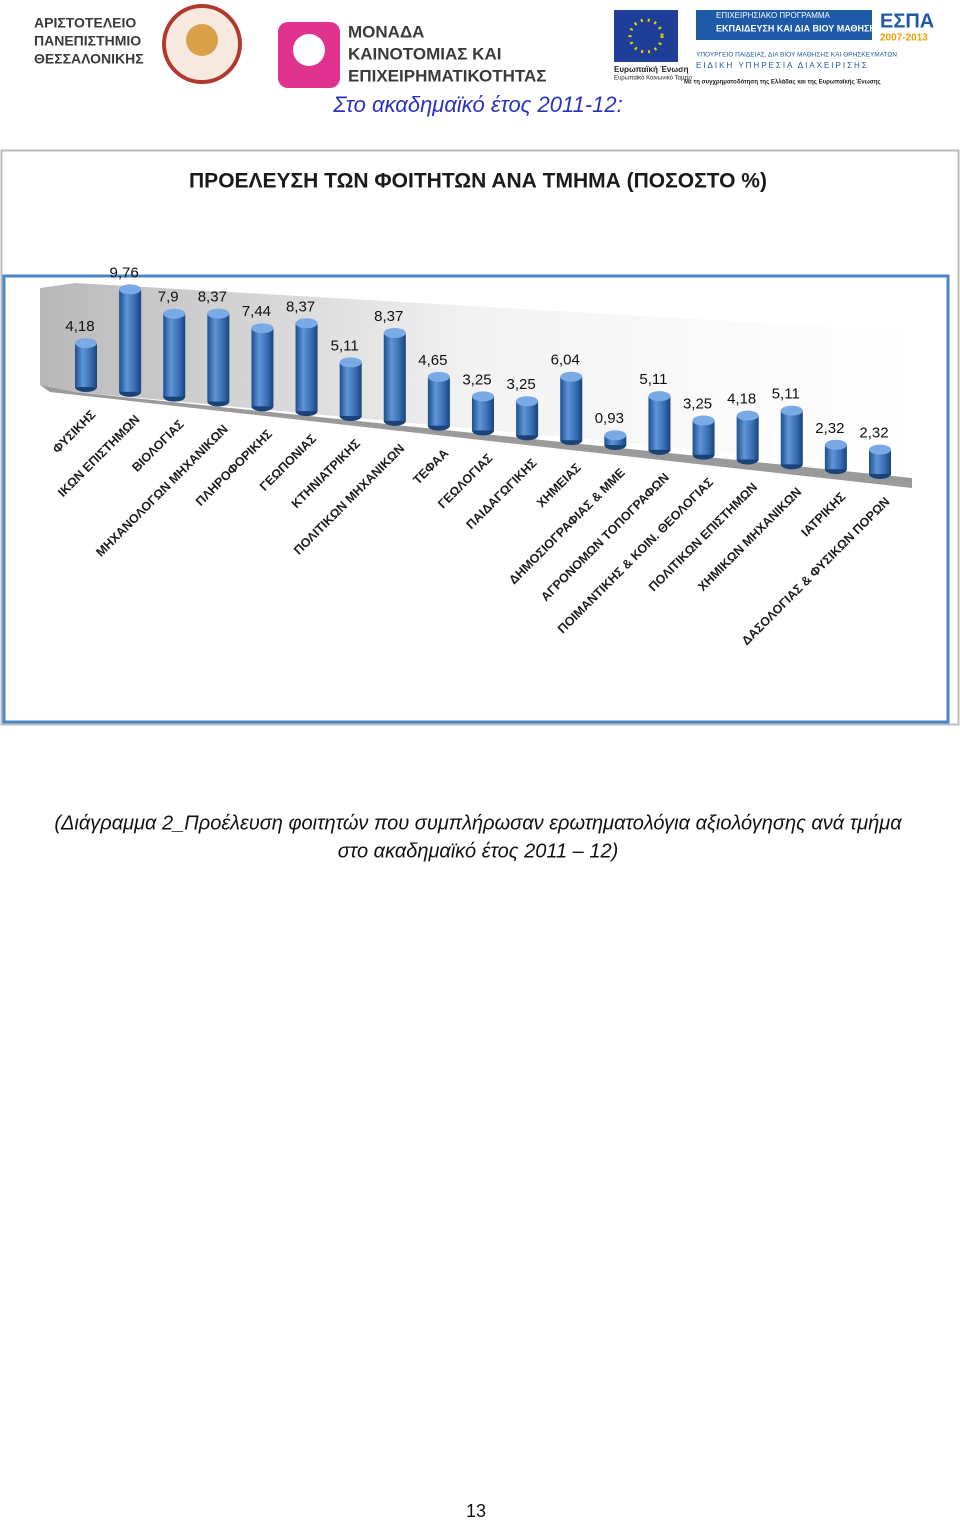  What do you see at coordinates (202, 40) in the screenshot?
I see `seal-icon` at bounding box center [202, 40].